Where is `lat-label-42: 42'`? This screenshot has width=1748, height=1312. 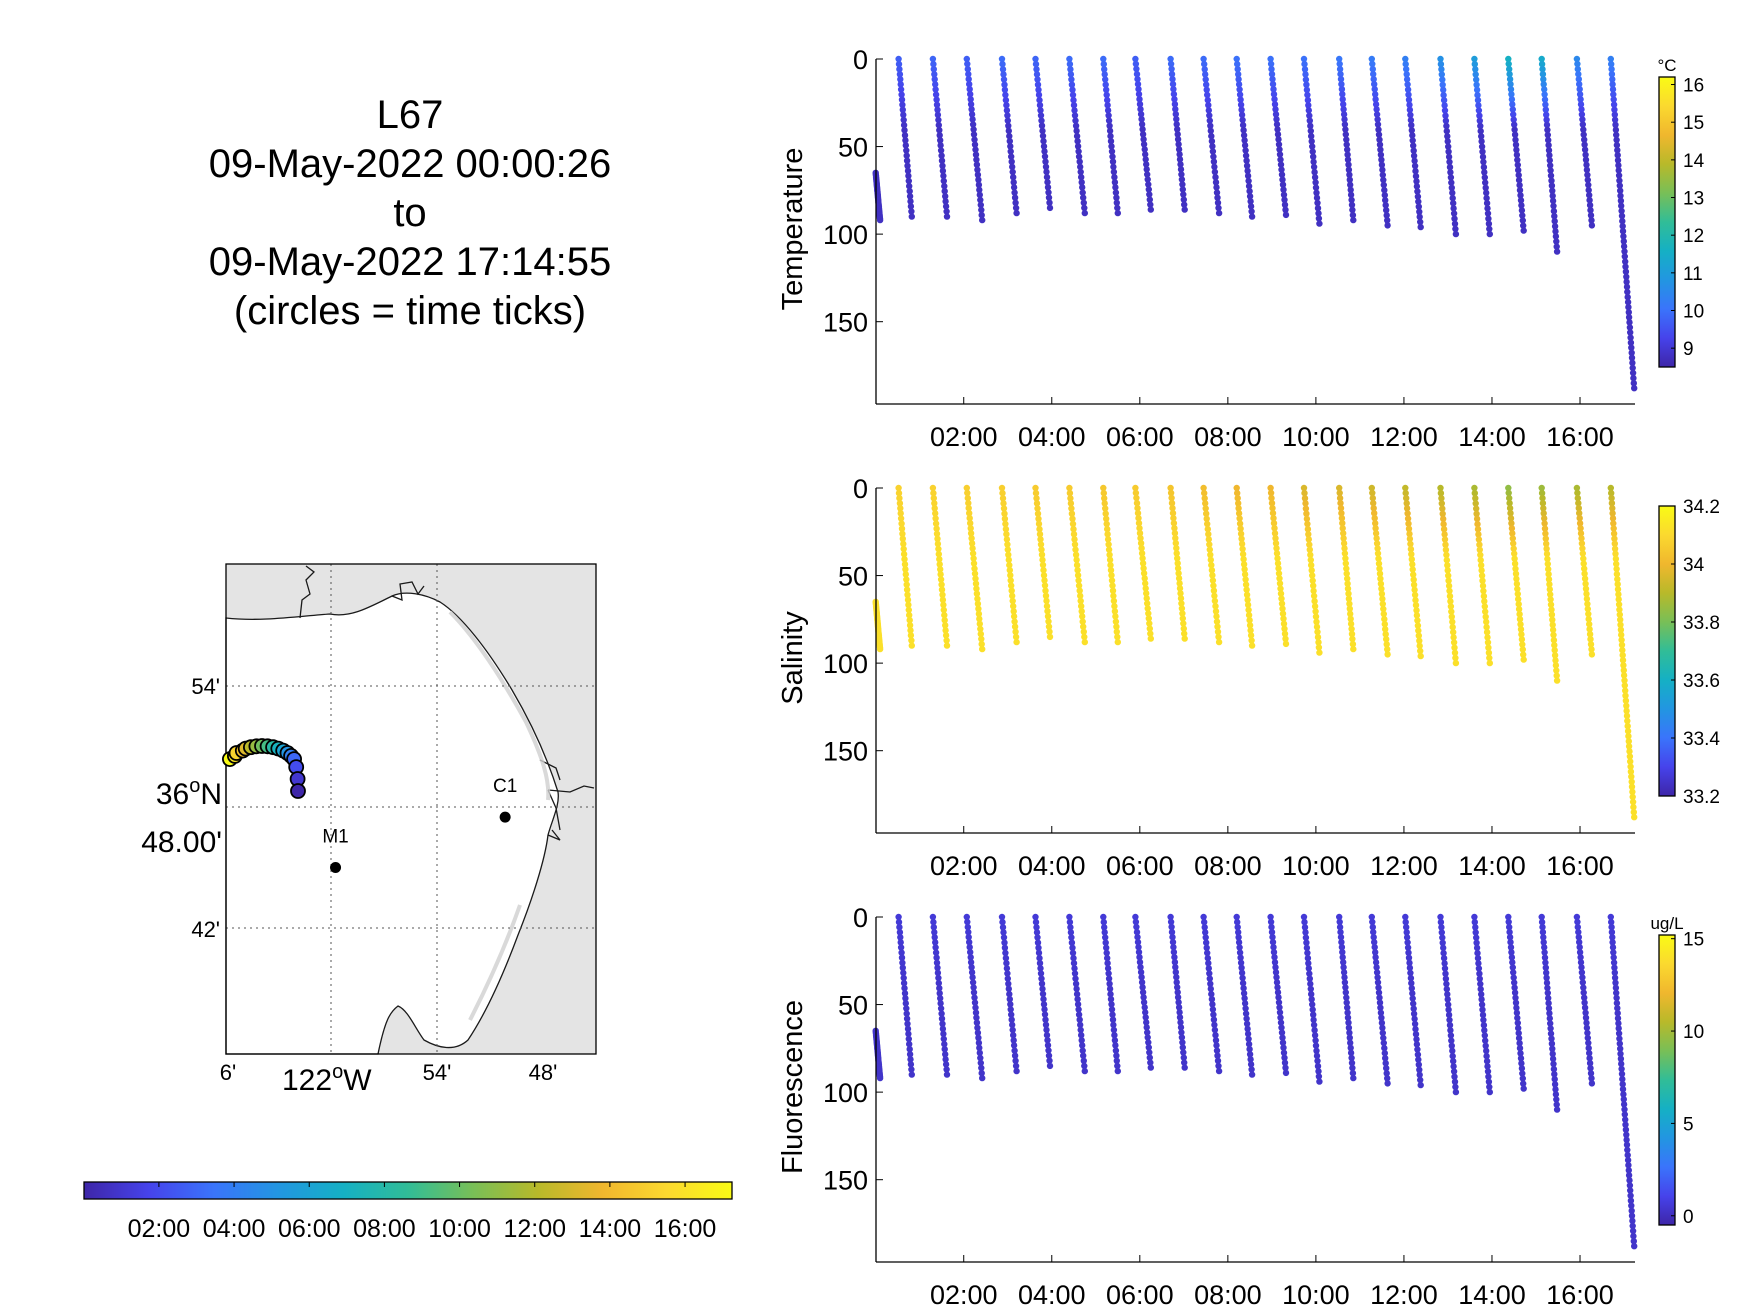 lat-label-42: 42' is located at coordinates (205, 929).